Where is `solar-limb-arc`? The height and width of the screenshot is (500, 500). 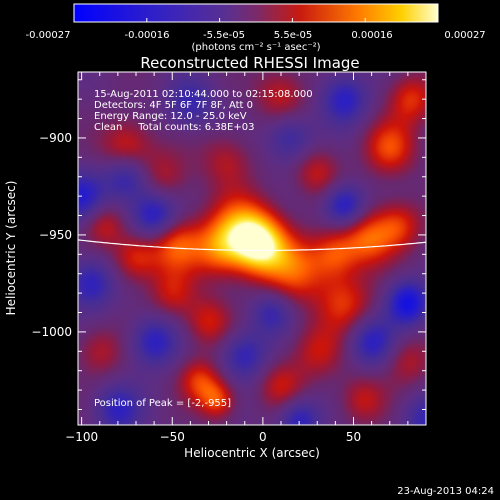
solar-limb-arc is located at coordinates (252, 245).